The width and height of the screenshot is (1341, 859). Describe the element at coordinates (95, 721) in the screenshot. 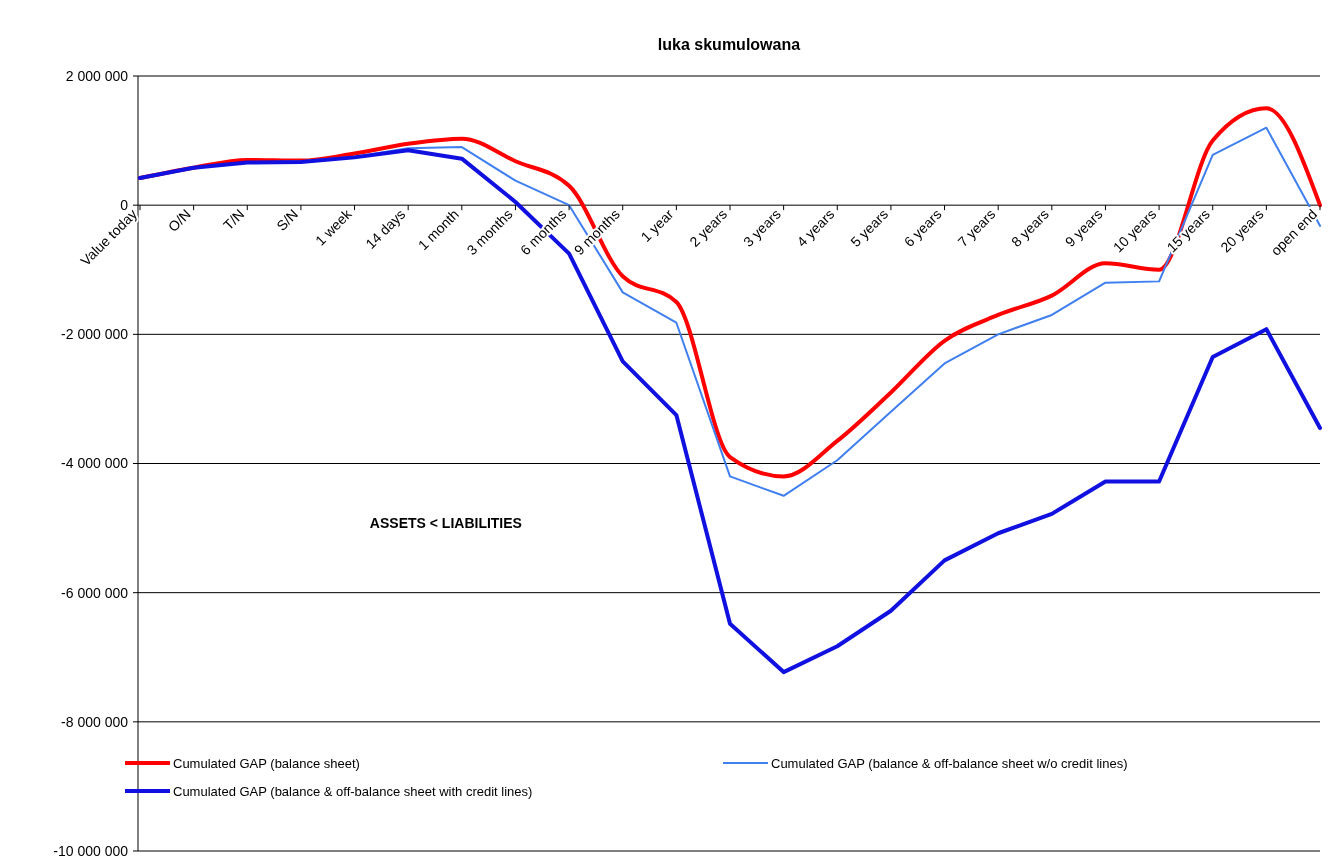

I see `y-tick-label: -8 000 000` at that location.